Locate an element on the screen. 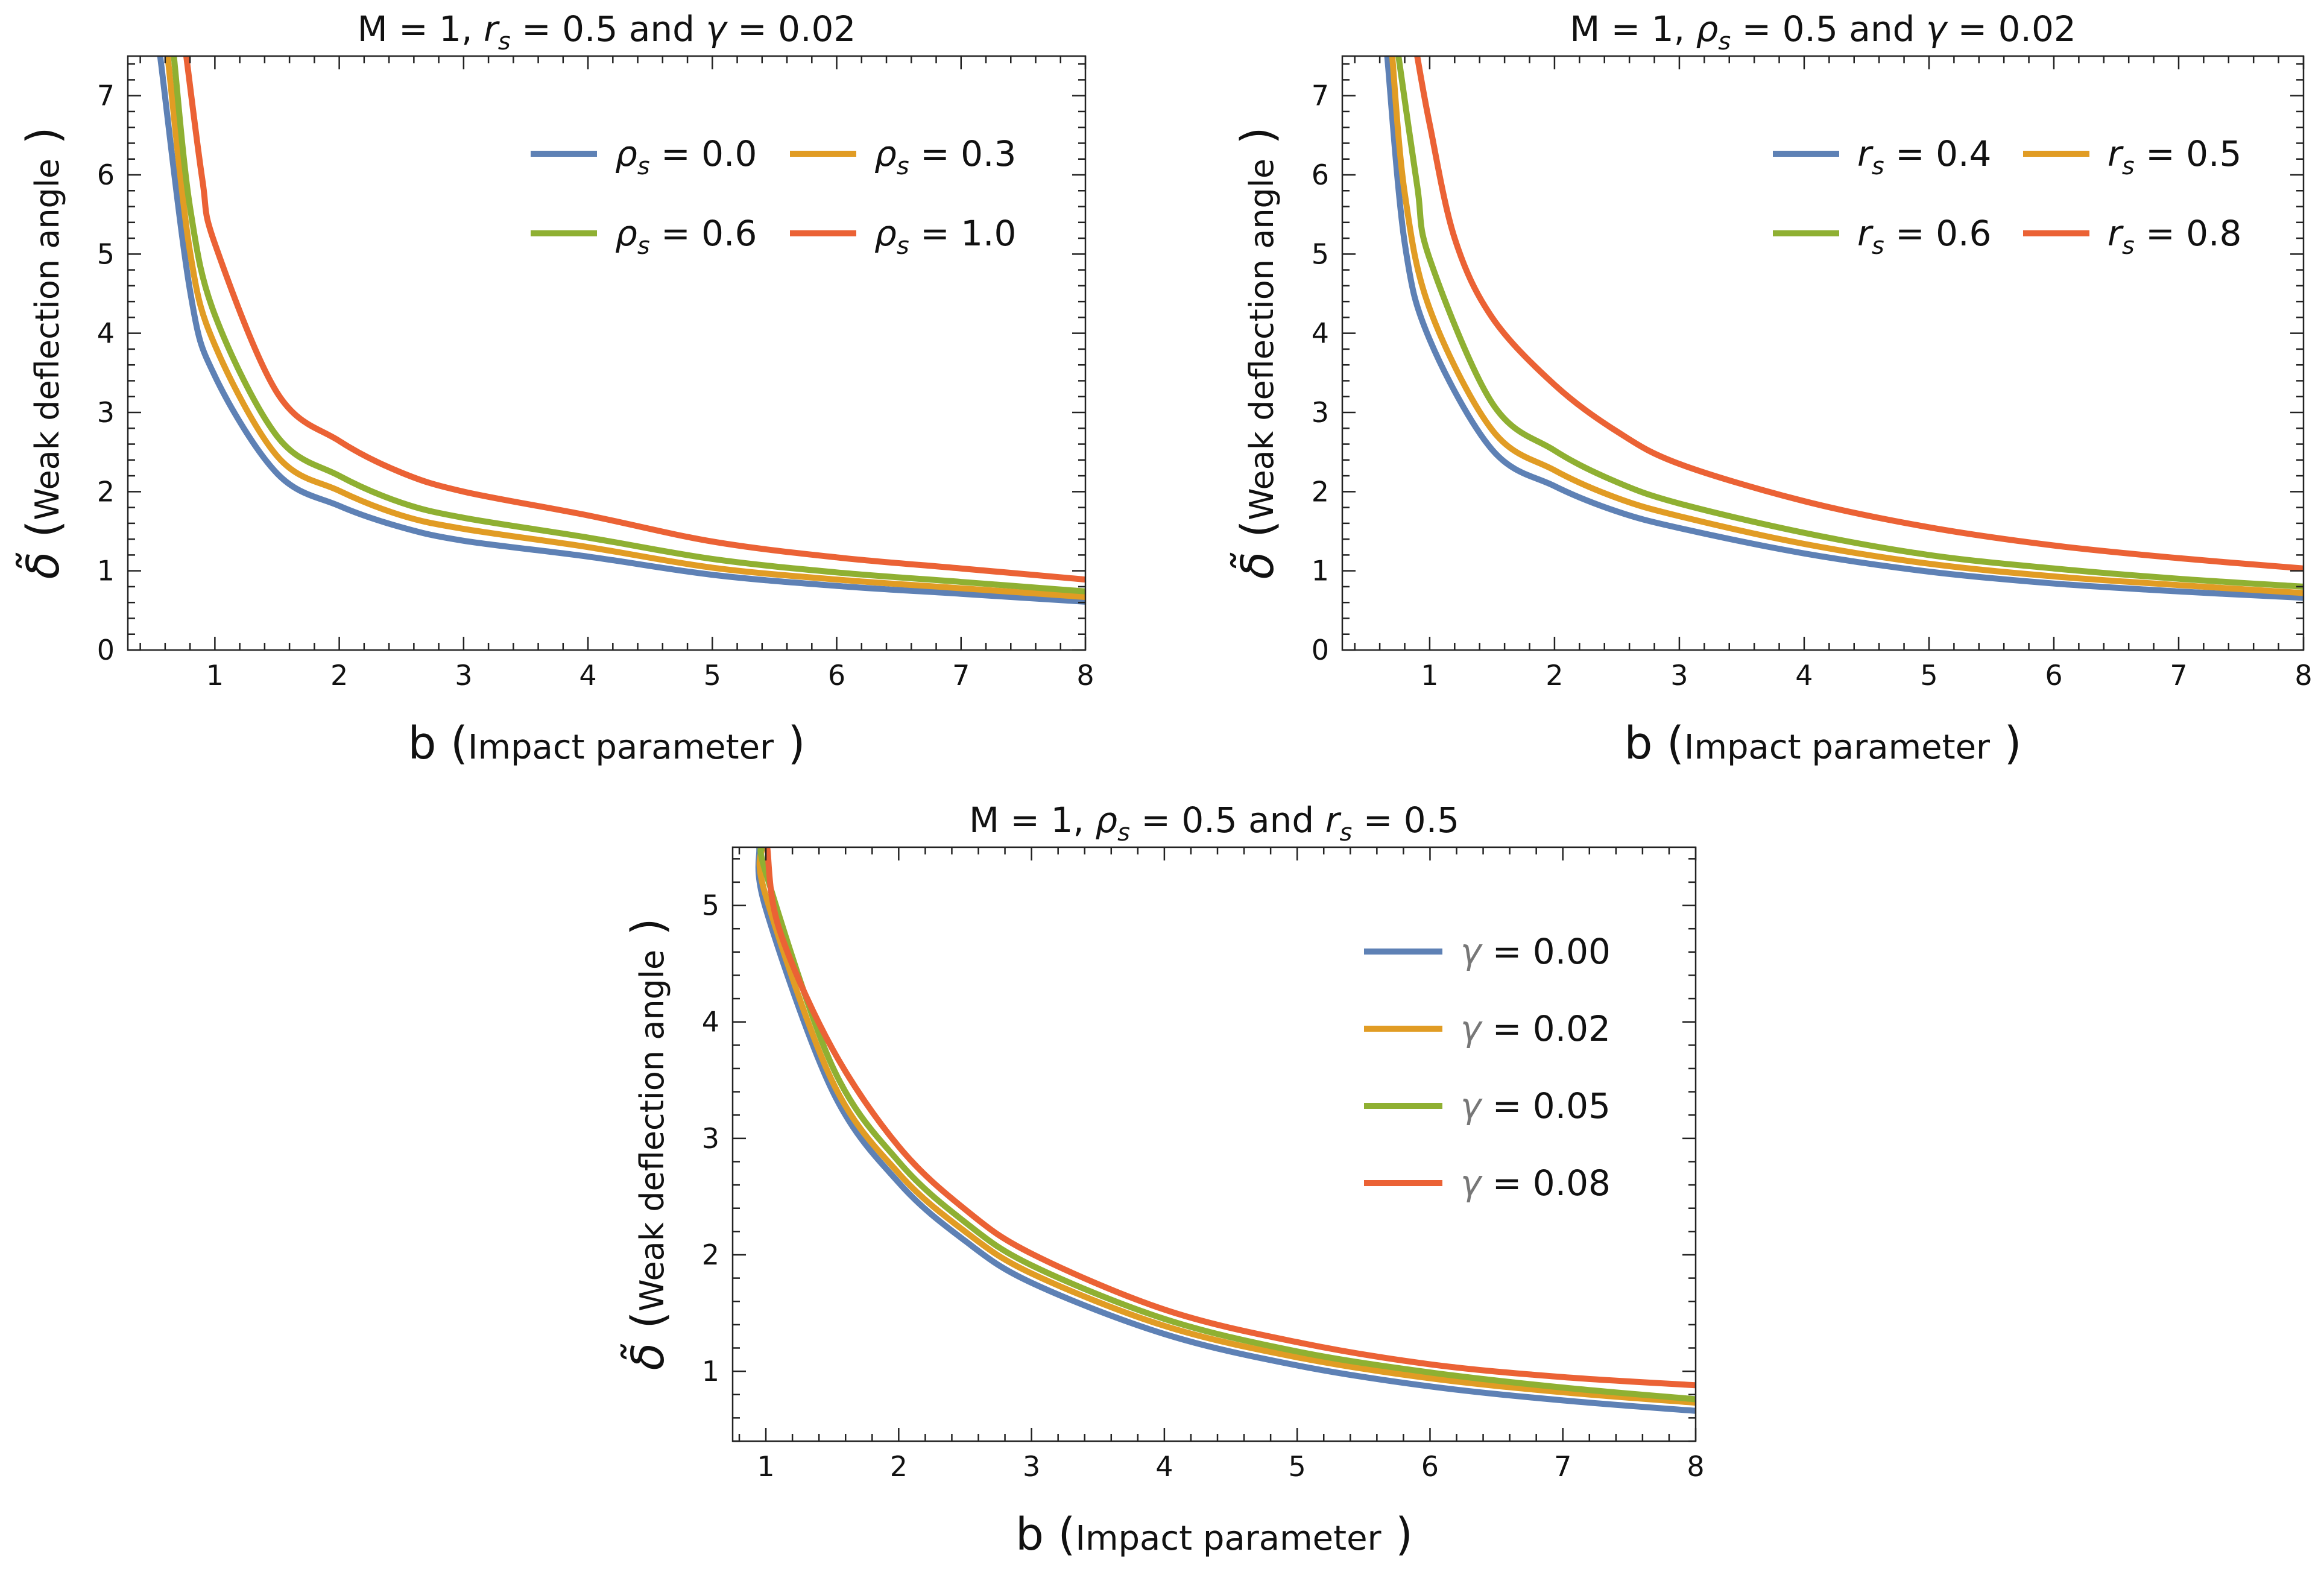 This screenshot has width=2324, height=1572. legend-entry-0: ρs = 0.0 is located at coordinates (686, 157).